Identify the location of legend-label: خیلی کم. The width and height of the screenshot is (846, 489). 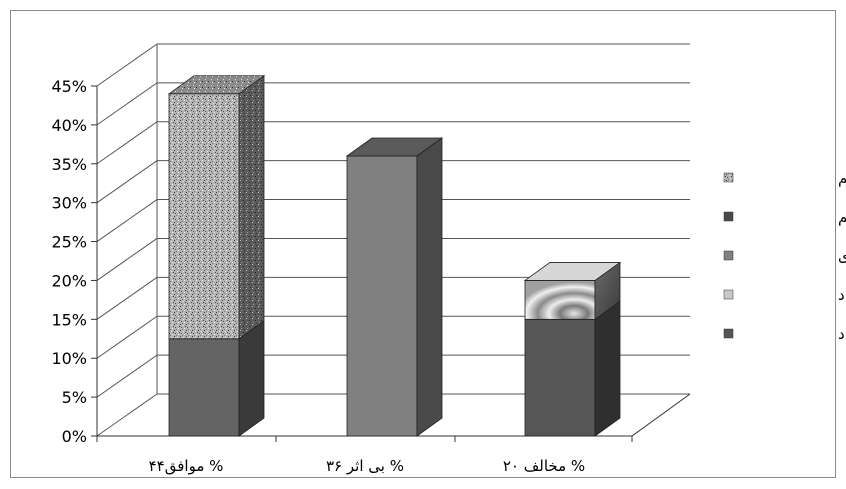
(842, 178).